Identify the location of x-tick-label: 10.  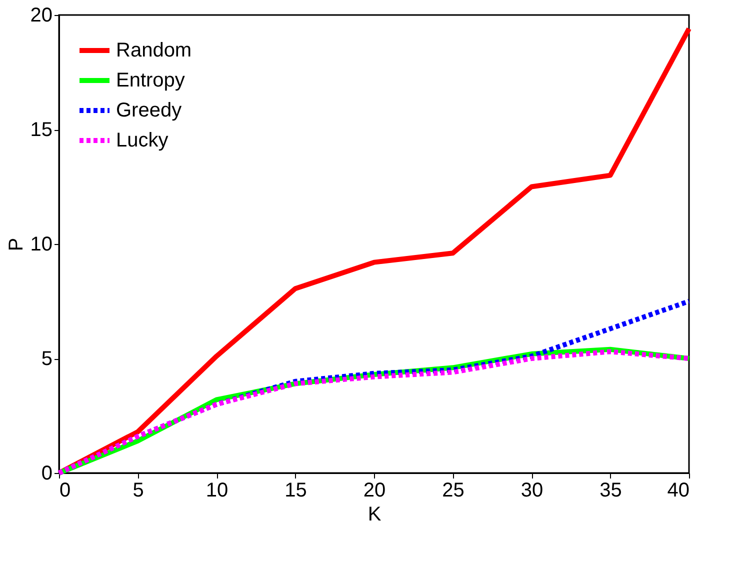
(217, 491).